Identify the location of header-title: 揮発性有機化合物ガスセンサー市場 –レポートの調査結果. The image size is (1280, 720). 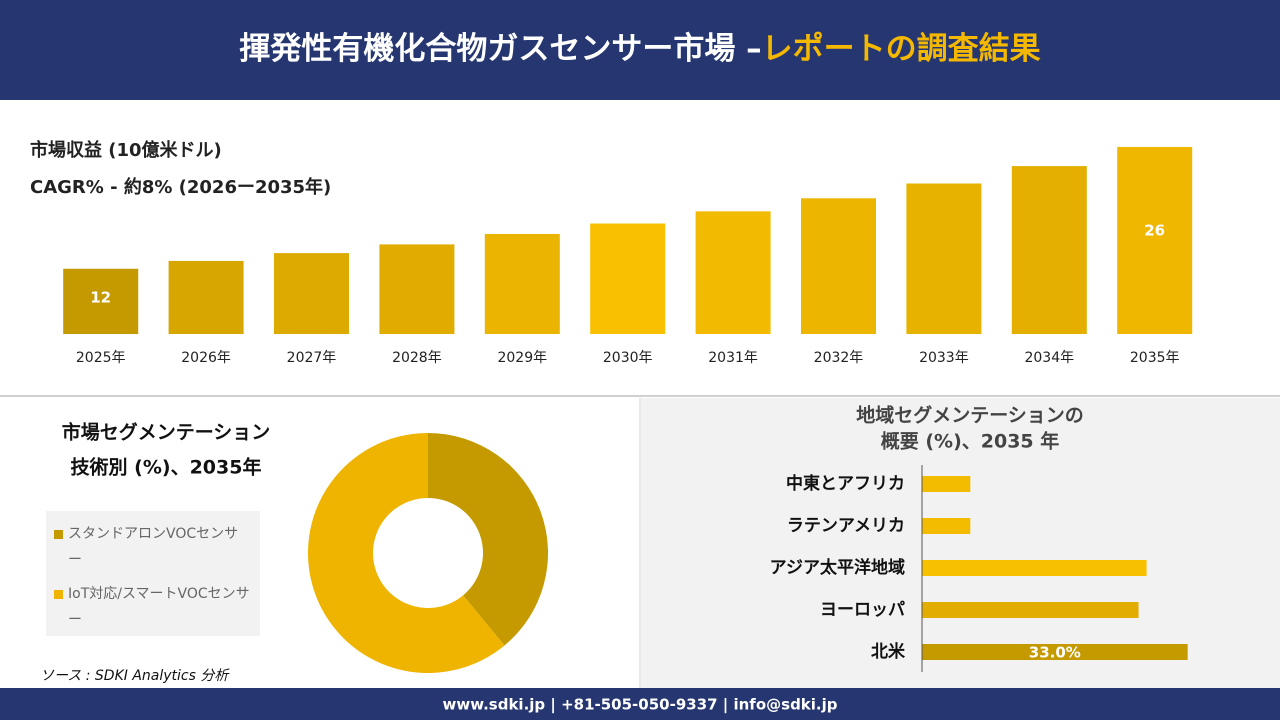
(639, 49).